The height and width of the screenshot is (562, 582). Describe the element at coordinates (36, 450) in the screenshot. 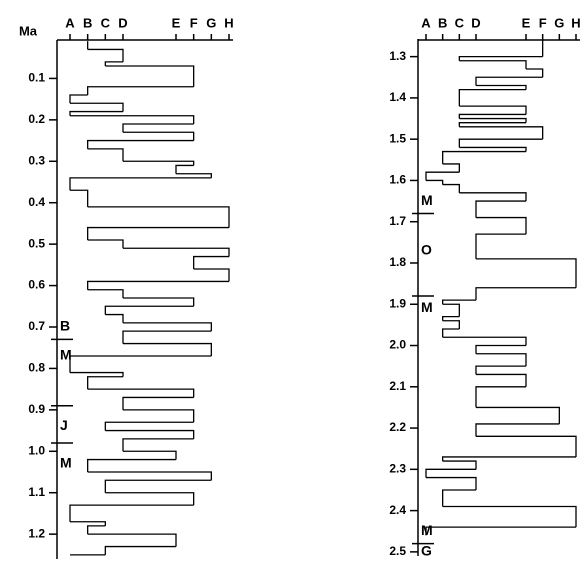

I see `y-tick-label: 1.0` at that location.